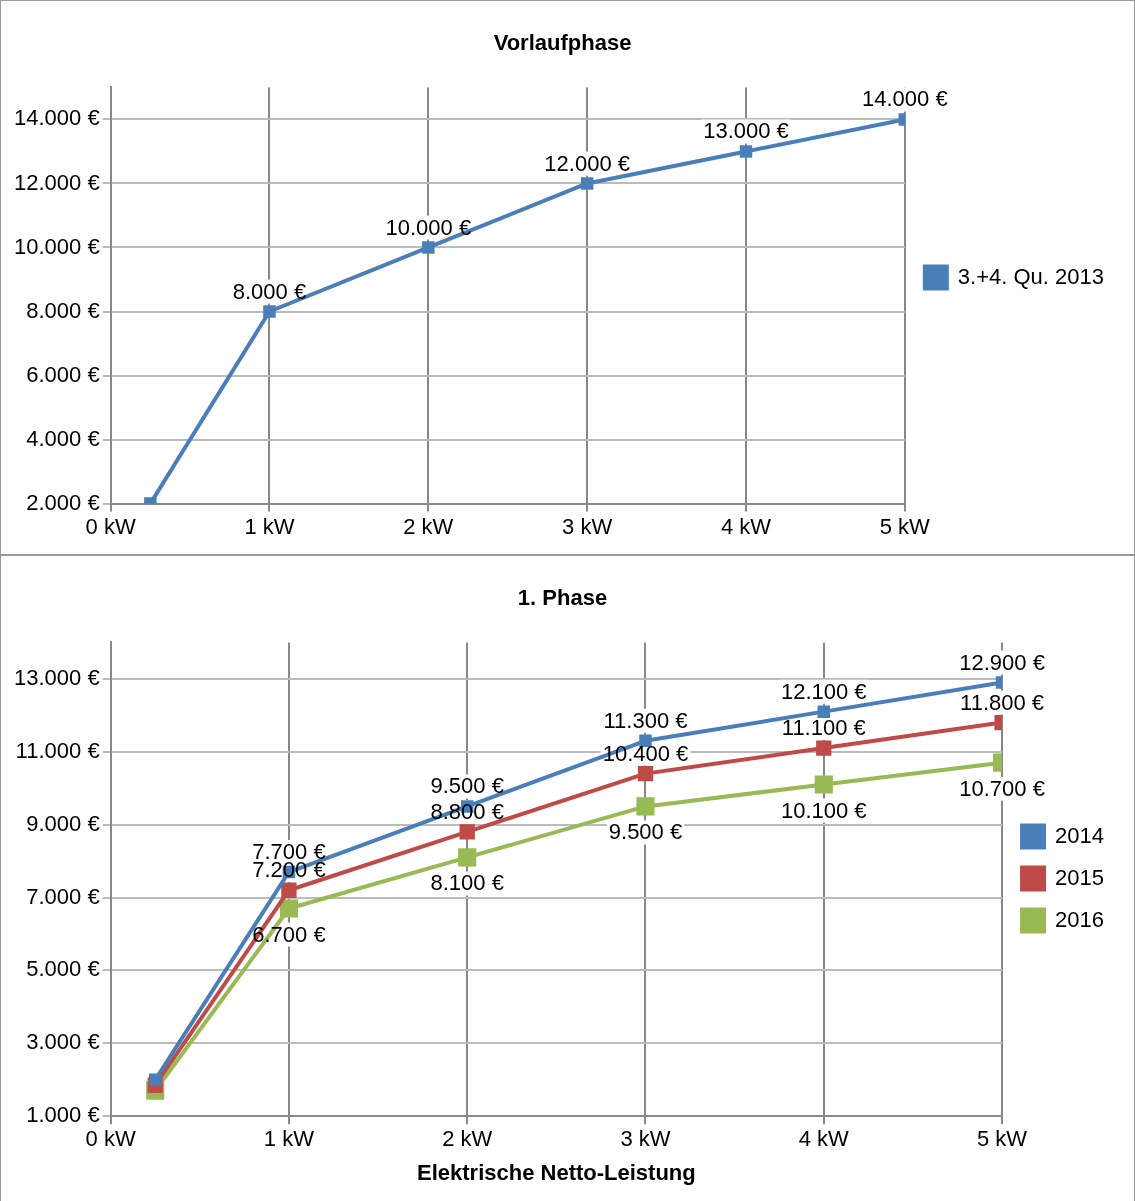 Image resolution: width=1135 pixels, height=1201 pixels. What do you see at coordinates (63, 969) in the screenshot?
I see `y-tick-label: 5.000 €` at bounding box center [63, 969].